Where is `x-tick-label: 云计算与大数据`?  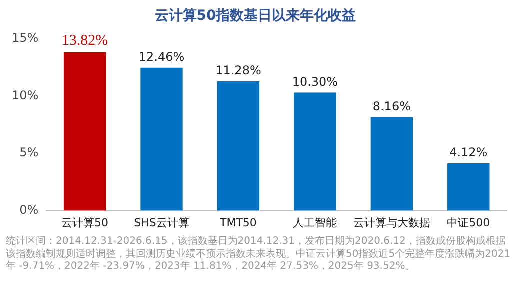
x-tick-label: 云计算与大数据 is located at coordinates (391, 223).